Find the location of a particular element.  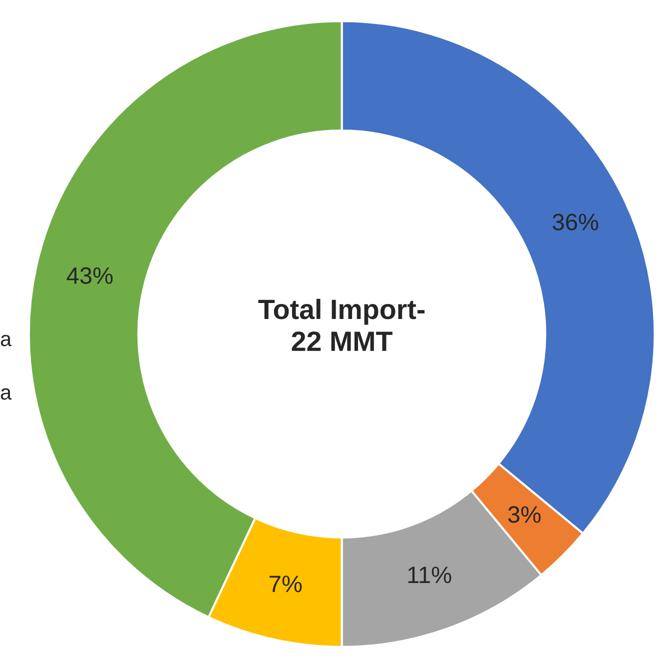

data-label: 11% is located at coordinates (430, 575).